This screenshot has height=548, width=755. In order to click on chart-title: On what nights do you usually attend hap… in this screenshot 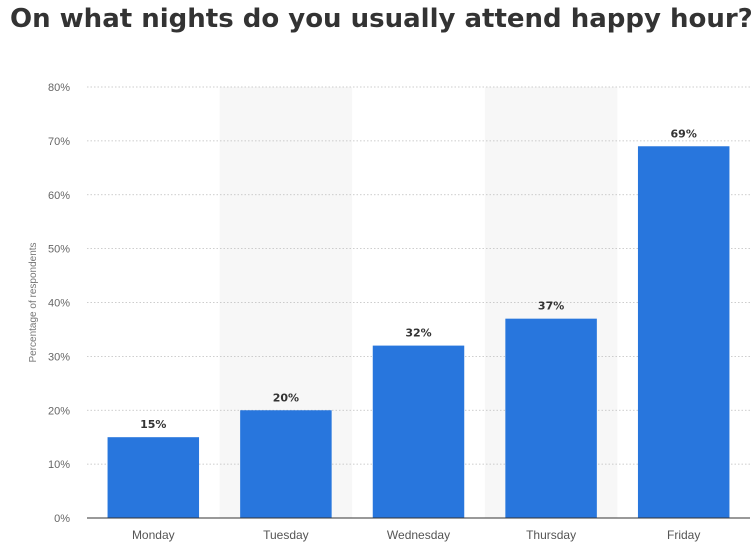, I will do `click(381, 19)`.